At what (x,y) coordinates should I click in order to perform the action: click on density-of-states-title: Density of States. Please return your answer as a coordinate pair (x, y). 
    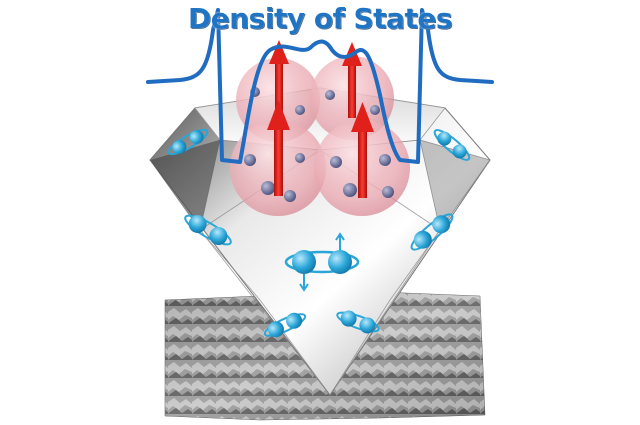
    Looking at the image, I should click on (320, 18).